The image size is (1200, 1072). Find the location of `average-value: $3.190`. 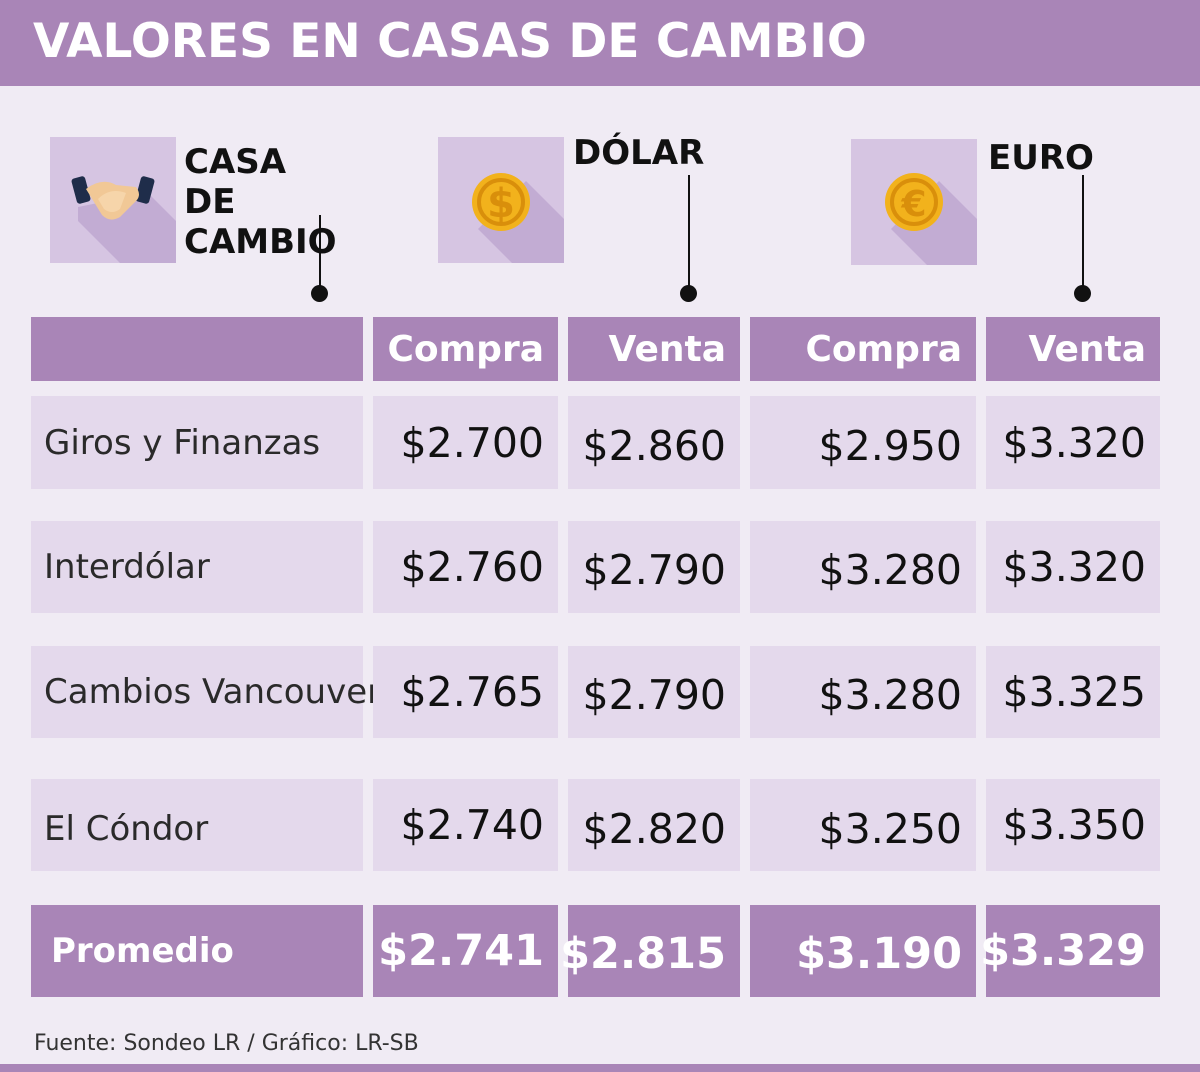

average-value: $3.190 is located at coordinates (863, 951).